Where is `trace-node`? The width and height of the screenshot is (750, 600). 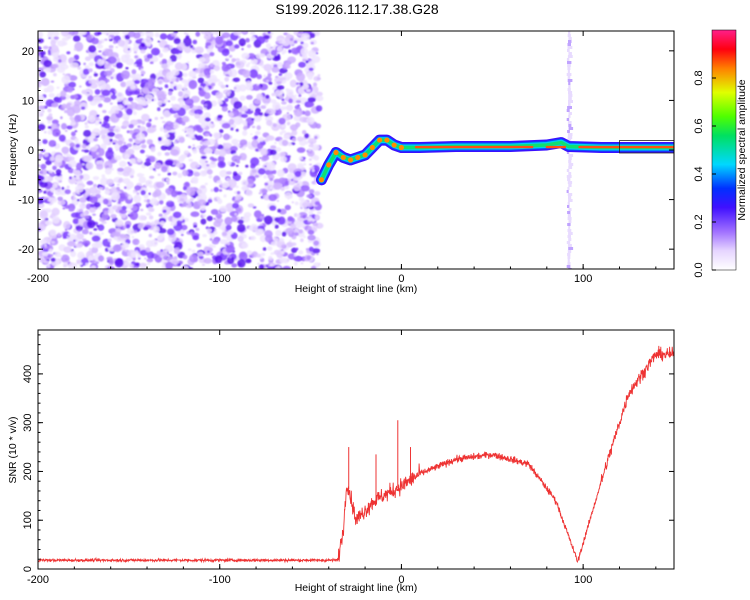
trace-node is located at coordinates (321, 180).